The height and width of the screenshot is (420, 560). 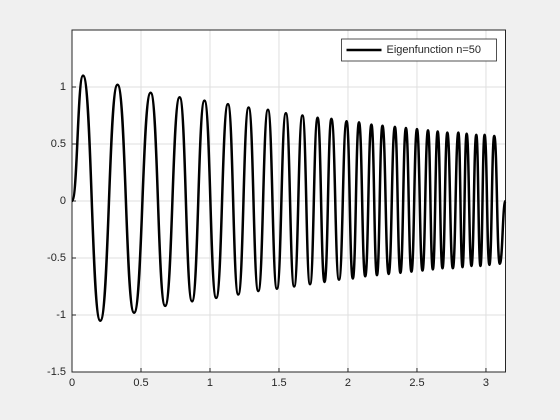 I want to click on y-tick-label: -0.5, so click(x=56, y=258).